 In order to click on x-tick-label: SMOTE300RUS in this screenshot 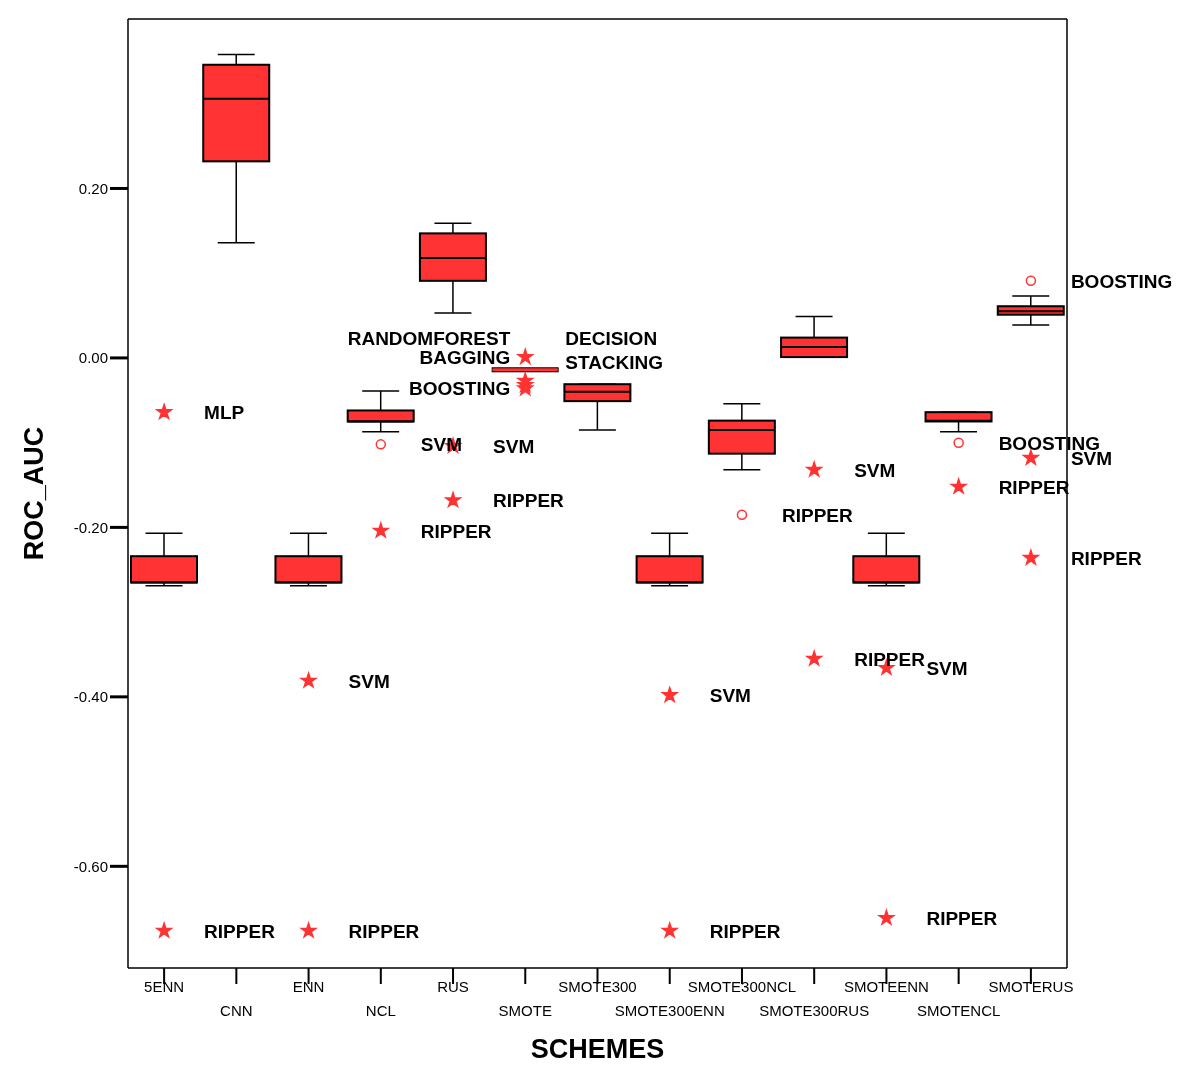, I will do `click(814, 1010)`.